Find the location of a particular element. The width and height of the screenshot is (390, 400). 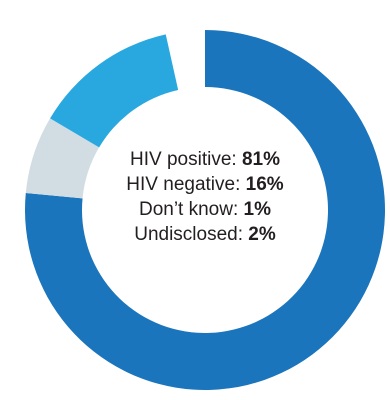

legend-item-hiv-negative: HIV negative: 16% is located at coordinates (205, 184).